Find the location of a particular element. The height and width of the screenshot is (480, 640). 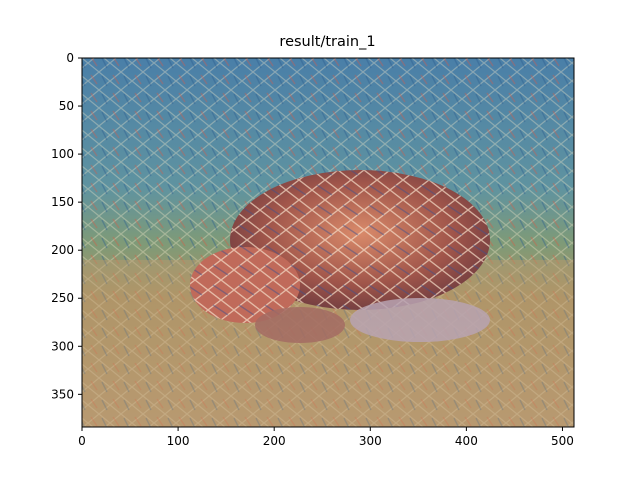

y-axis: 0 50 100 150 200 250 300 350 is located at coordinates (66, 226).